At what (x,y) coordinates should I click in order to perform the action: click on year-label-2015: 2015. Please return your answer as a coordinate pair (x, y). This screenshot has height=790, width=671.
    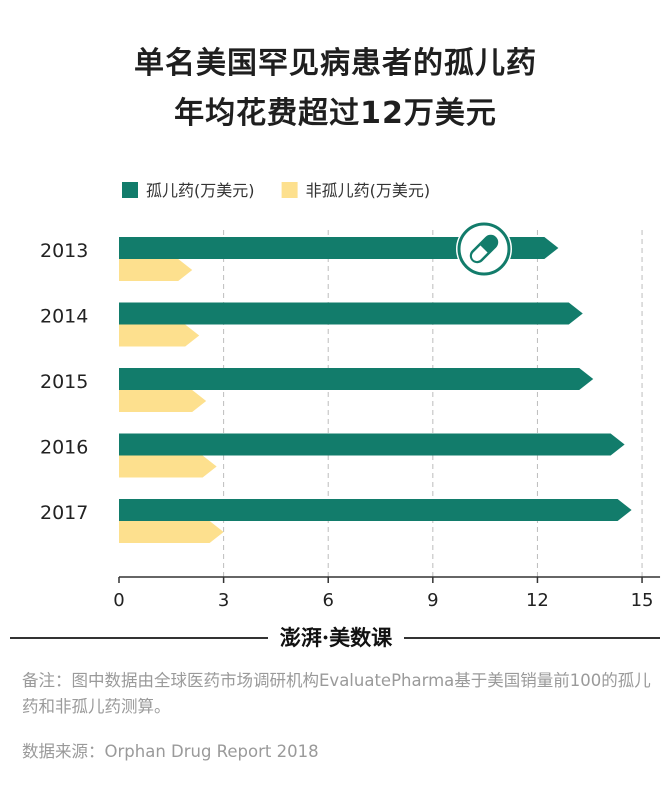
    Looking at the image, I should click on (64, 382).